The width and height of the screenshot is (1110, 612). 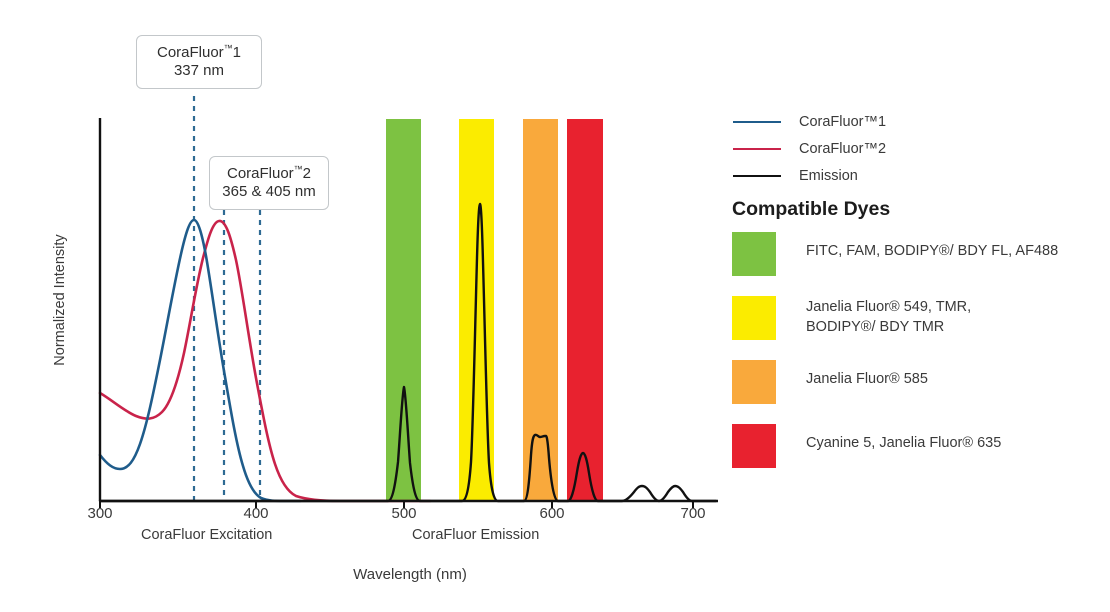 I want to click on dye-item-orange: Janelia Fluor® 585, so click(x=919, y=382).